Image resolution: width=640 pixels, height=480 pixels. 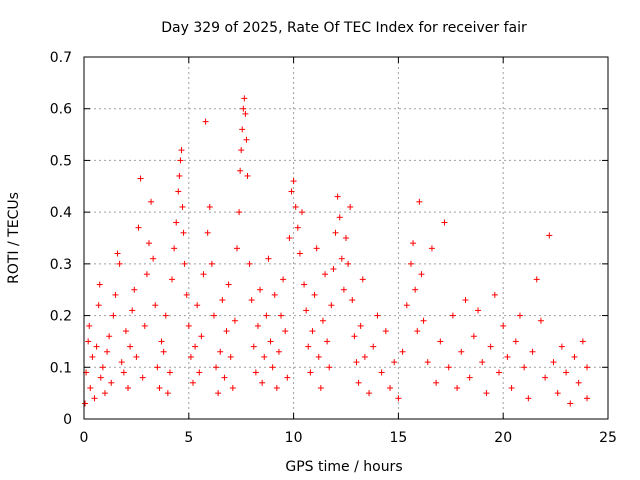 What do you see at coordinates (67, 420) in the screenshot?
I see `y-tick-label: 0` at bounding box center [67, 420].